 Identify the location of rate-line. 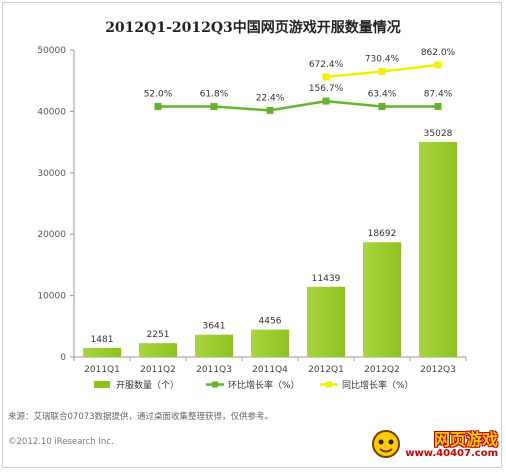
(298, 105).